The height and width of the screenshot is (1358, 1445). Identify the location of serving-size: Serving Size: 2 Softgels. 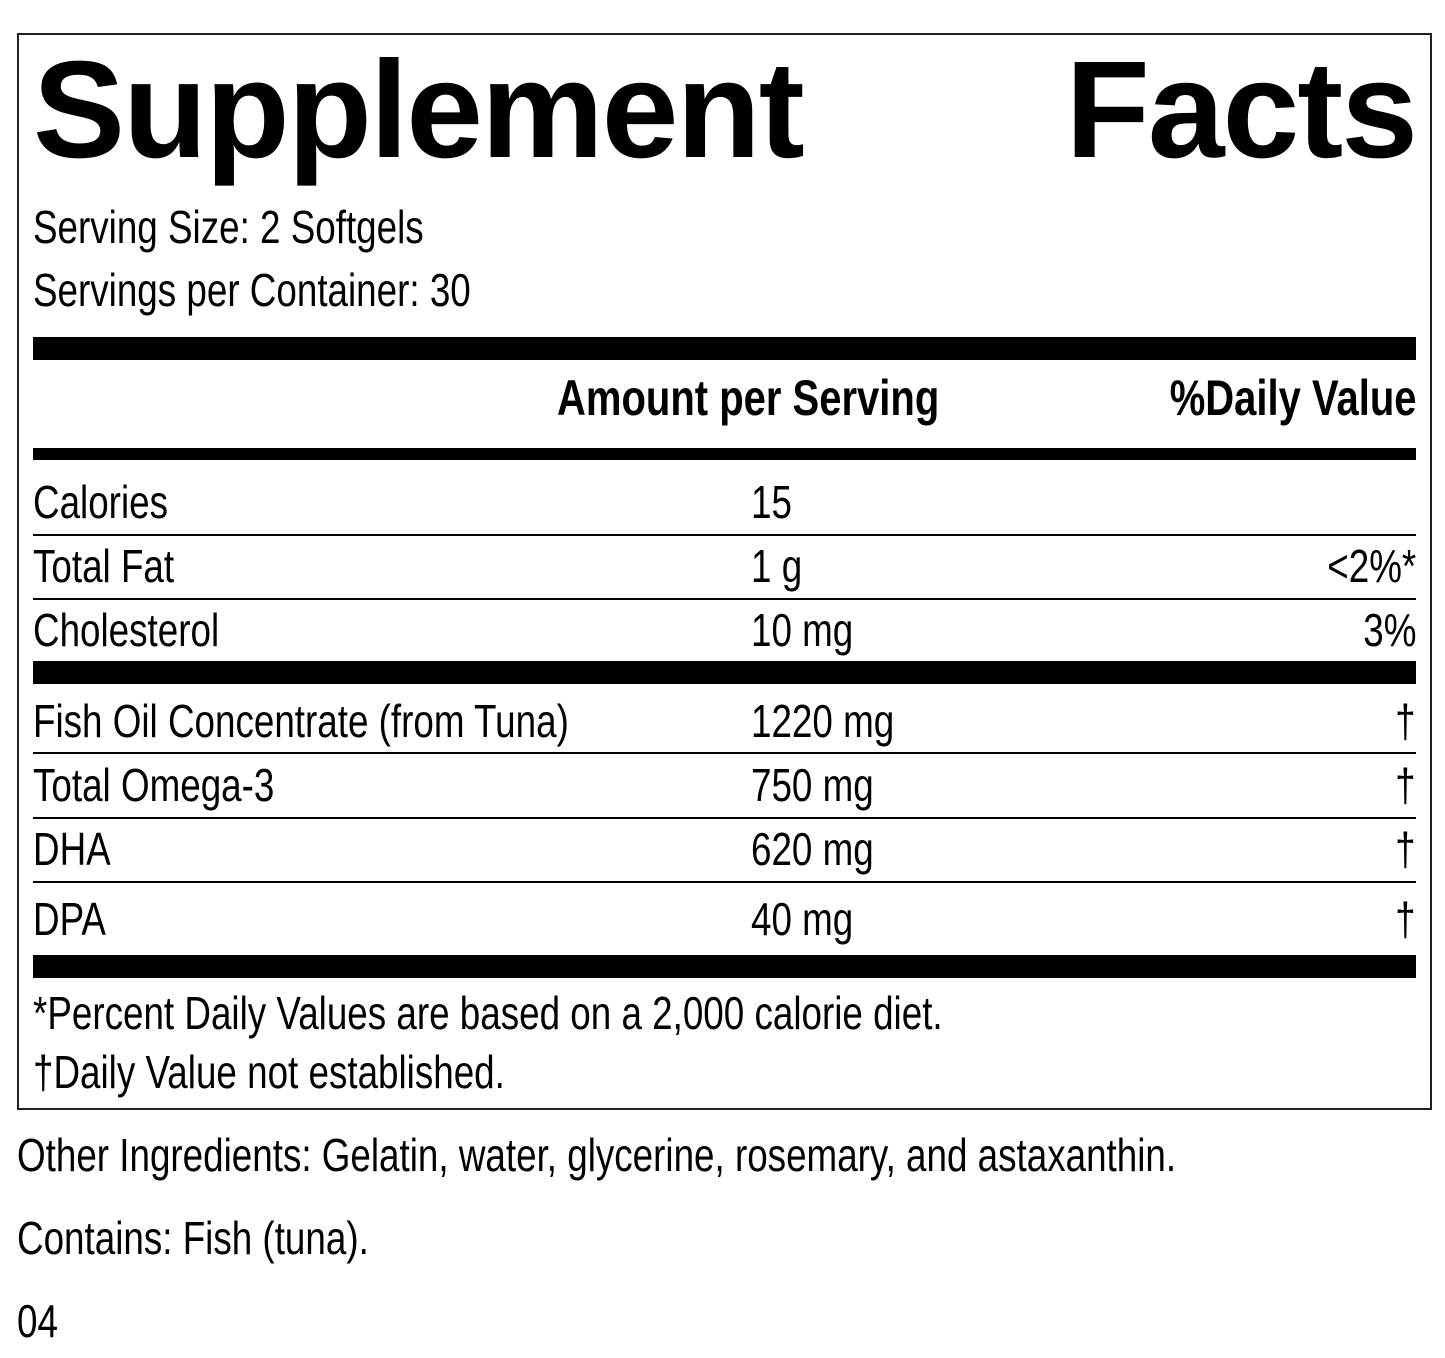
(228, 227).